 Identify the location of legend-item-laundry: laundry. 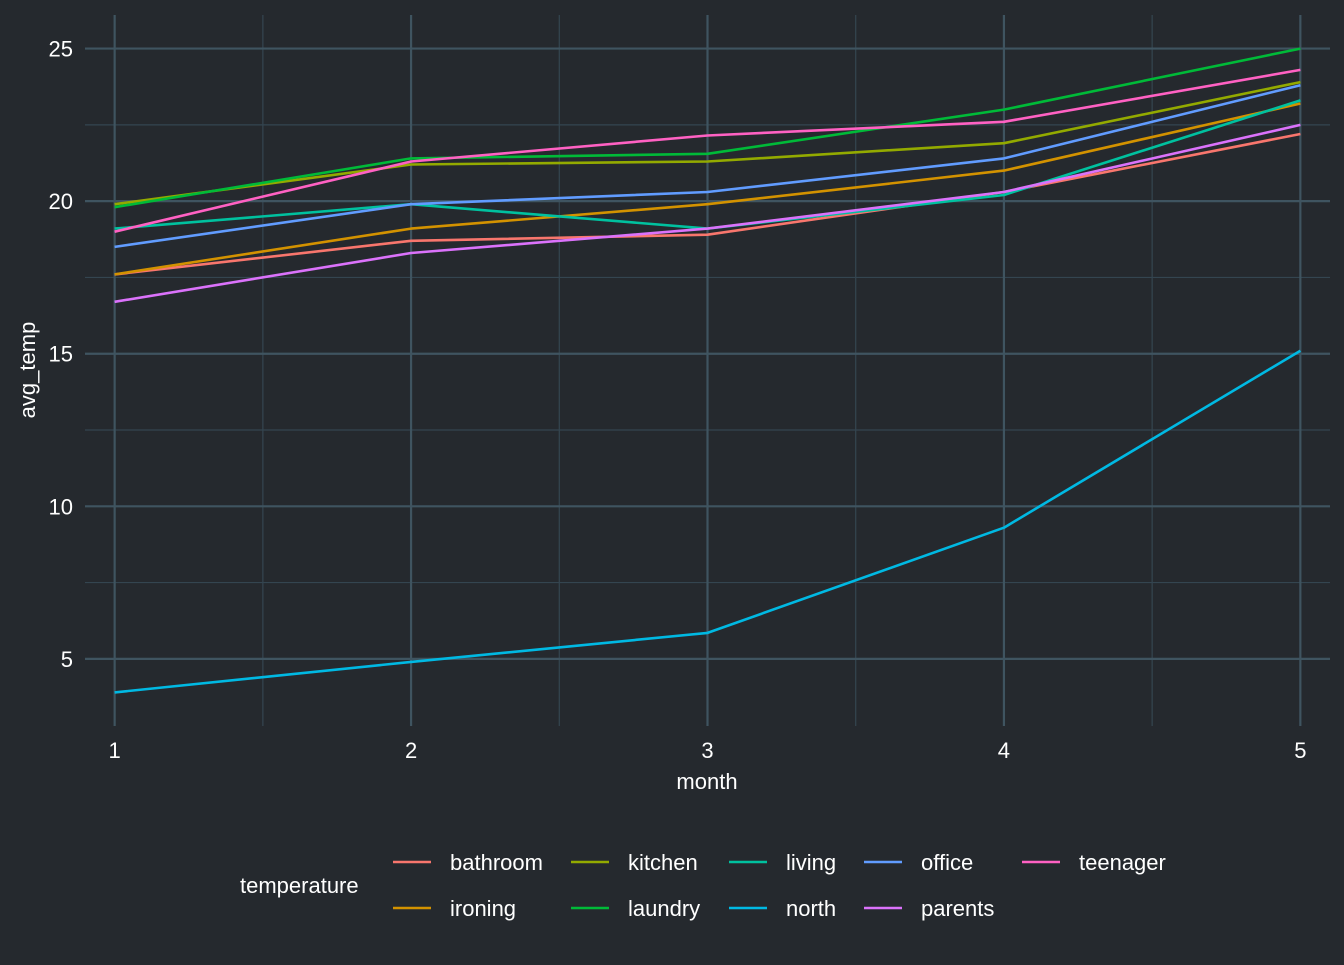
(635, 908).